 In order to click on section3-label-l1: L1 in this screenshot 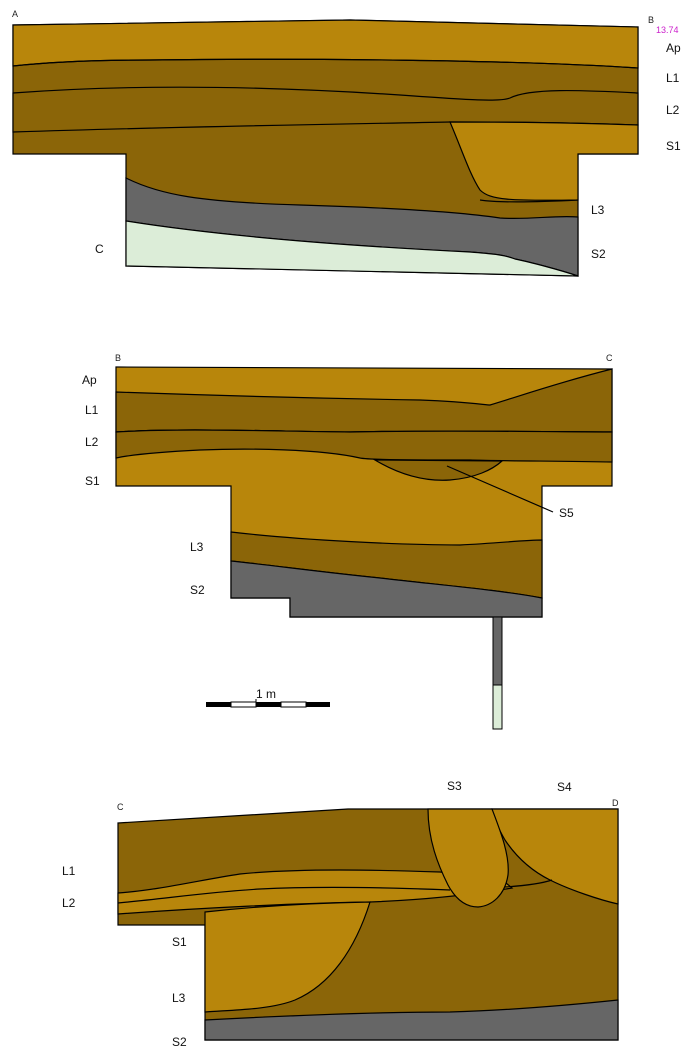, I will do `click(69, 871)`.